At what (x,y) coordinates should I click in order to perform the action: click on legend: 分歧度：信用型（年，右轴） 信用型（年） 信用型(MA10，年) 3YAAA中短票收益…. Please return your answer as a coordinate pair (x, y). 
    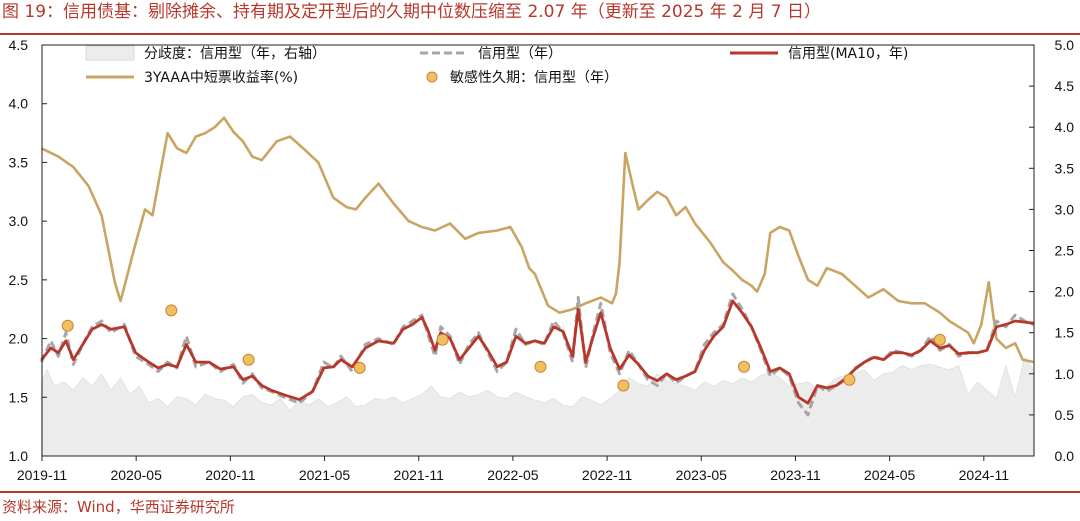
    Looking at the image, I should click on (496, 65).